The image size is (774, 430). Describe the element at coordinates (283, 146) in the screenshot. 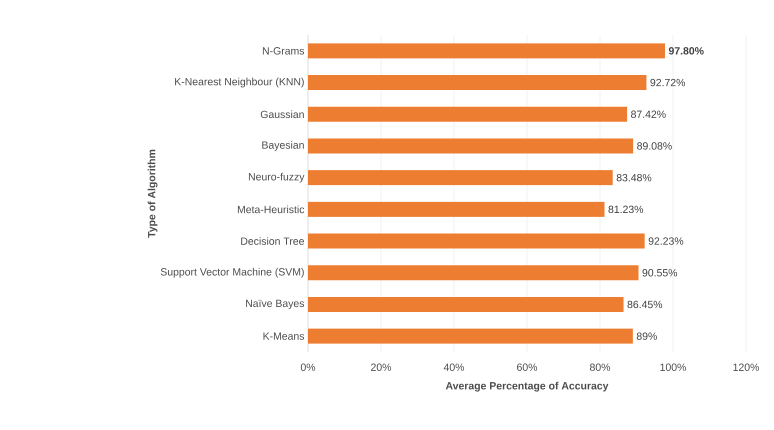

I see `y-tick-label: Bayesian` at that location.